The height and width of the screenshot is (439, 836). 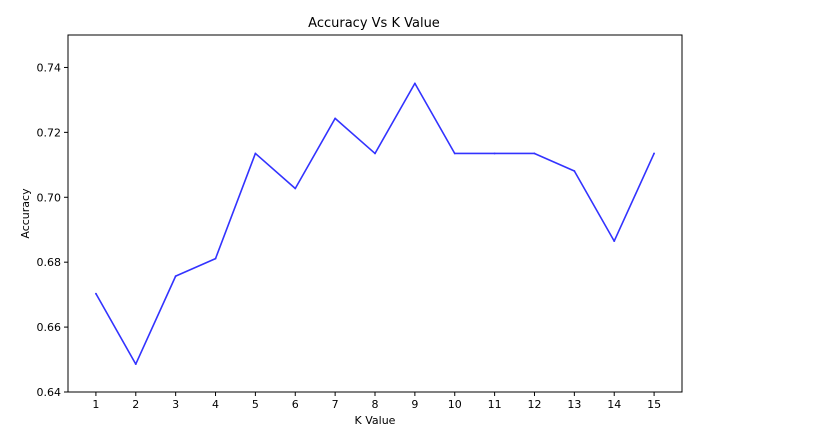 I want to click on y-tick-label: 0.66, so click(x=49, y=327).